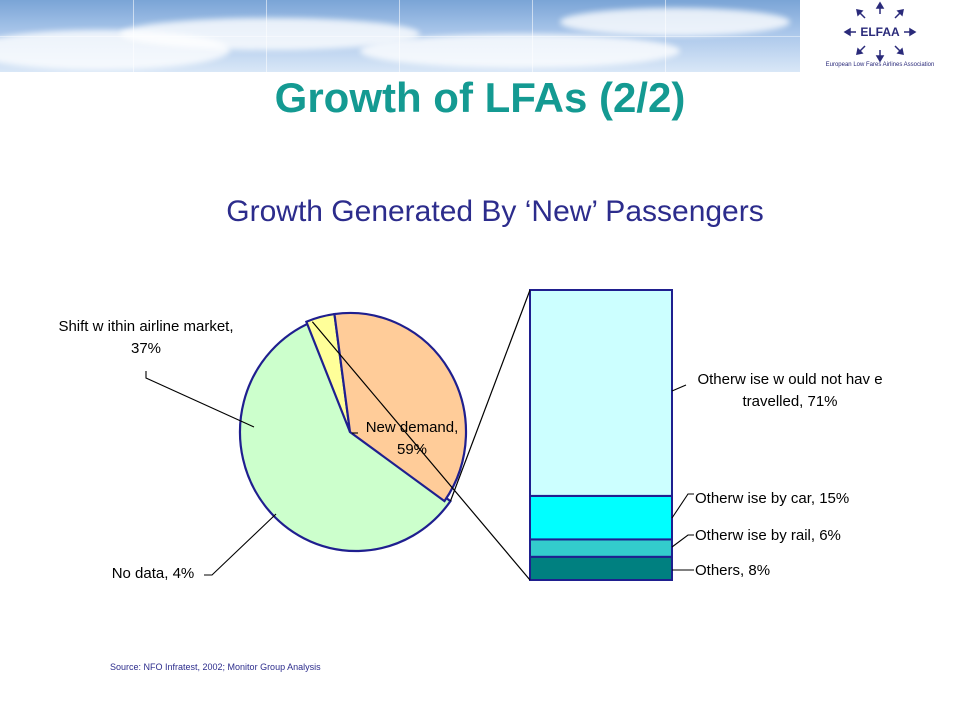 Image resolution: width=960 pixels, height=720 pixels. What do you see at coordinates (240, 544) in the screenshot?
I see `leader-line-no-data` at bounding box center [240, 544].